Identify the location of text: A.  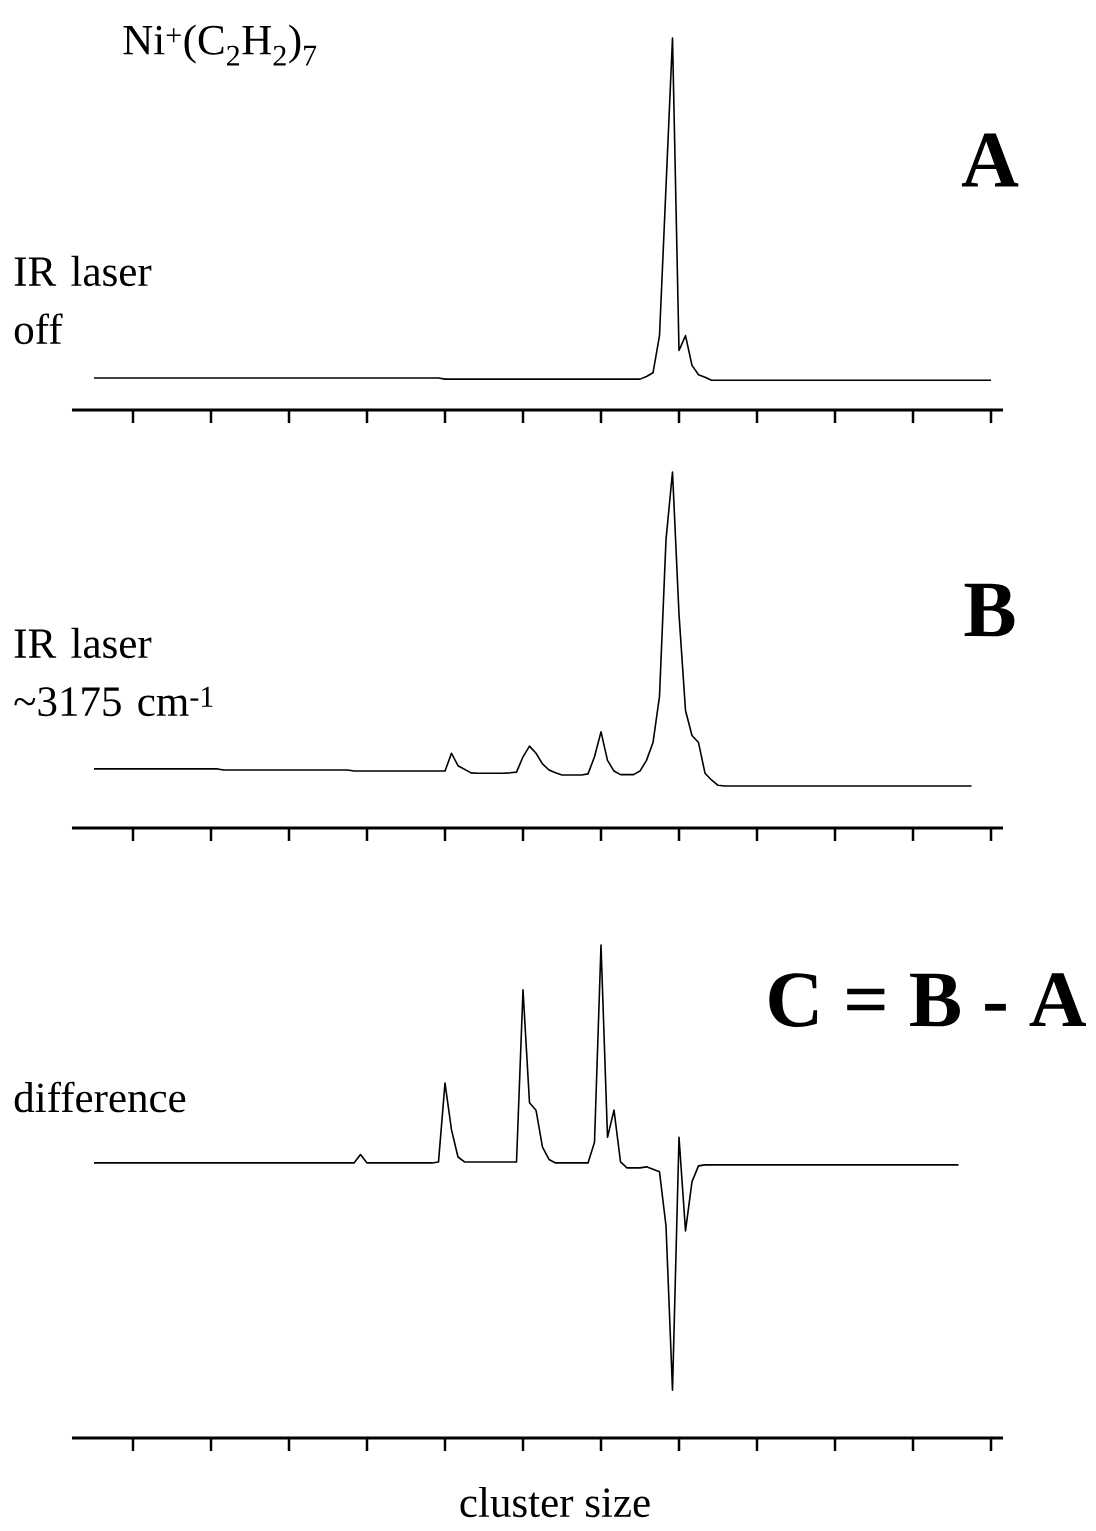
(990, 160).